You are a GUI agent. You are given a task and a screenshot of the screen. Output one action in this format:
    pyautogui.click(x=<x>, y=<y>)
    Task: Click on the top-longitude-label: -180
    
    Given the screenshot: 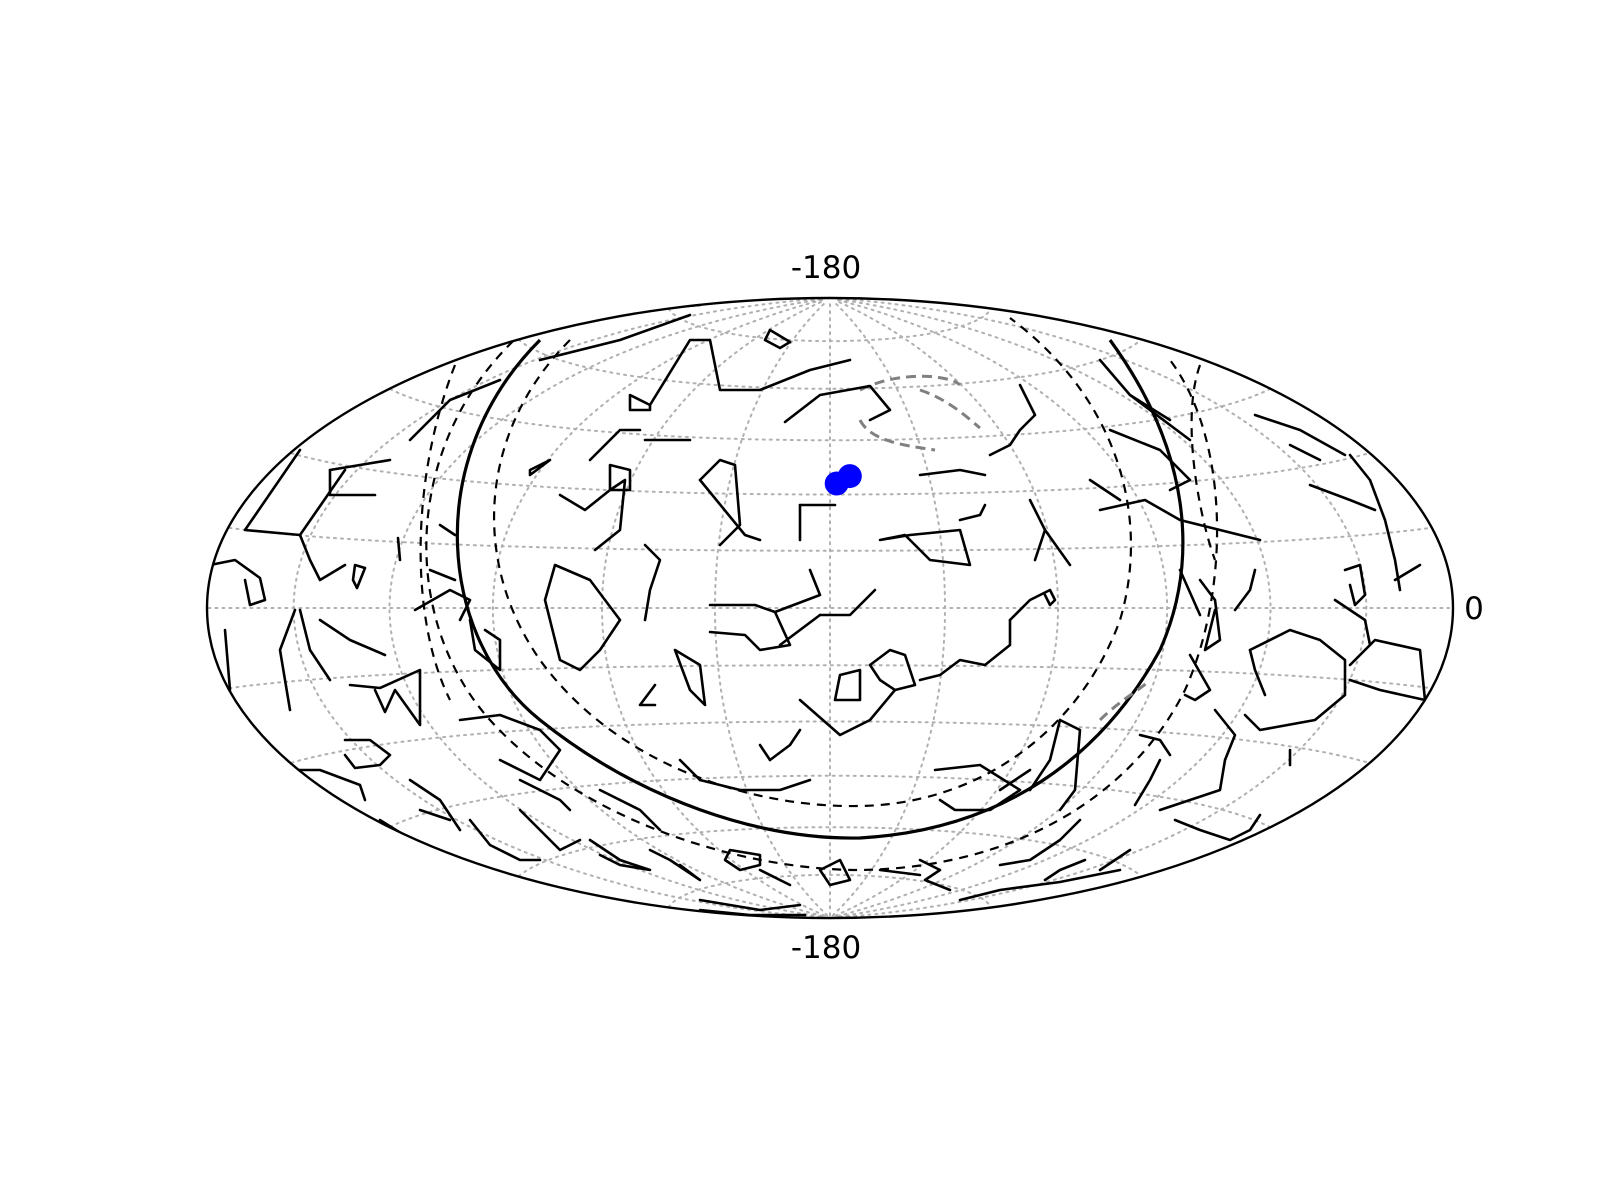 What is the action you would take?
    pyautogui.click(x=826, y=268)
    